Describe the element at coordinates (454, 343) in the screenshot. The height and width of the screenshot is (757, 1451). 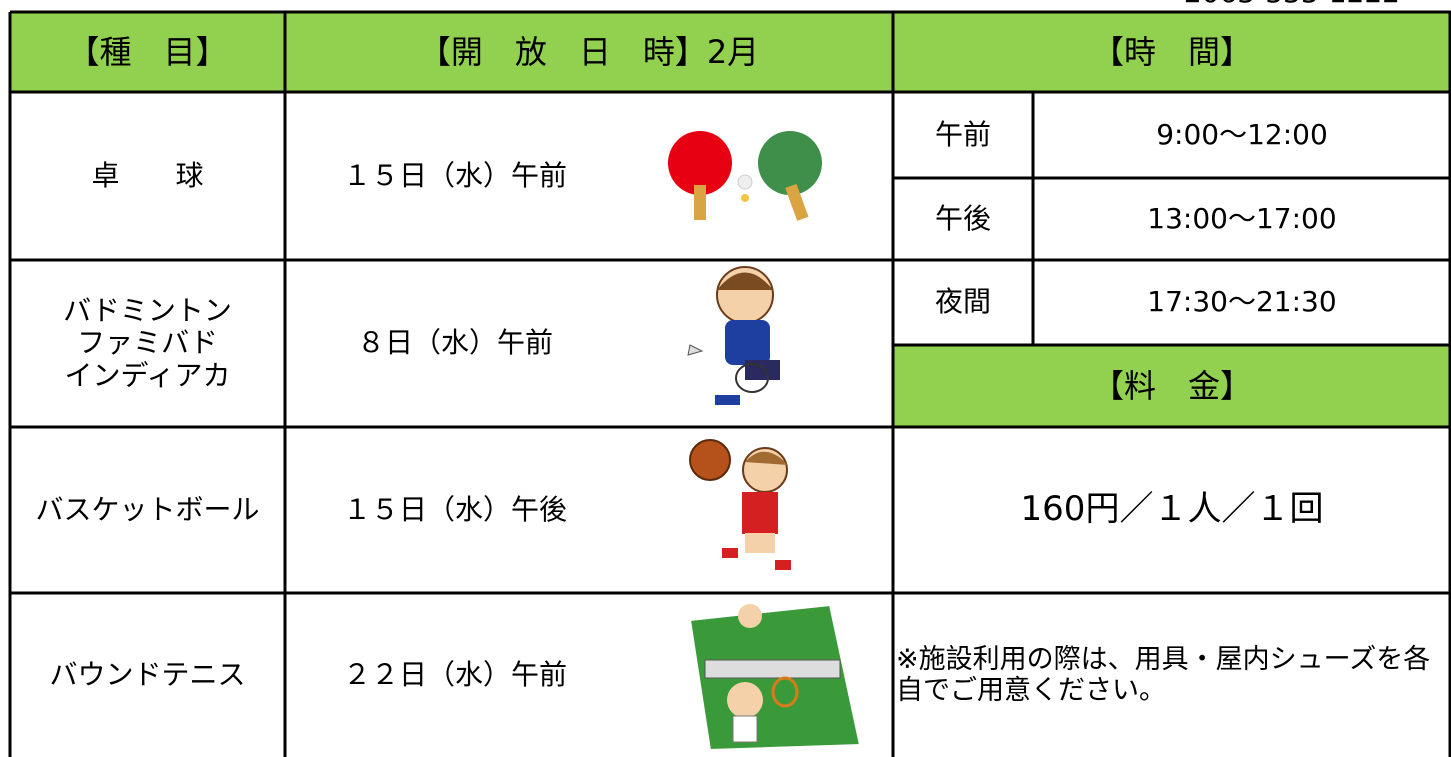
I see `date: ８日（水）午前` at that location.